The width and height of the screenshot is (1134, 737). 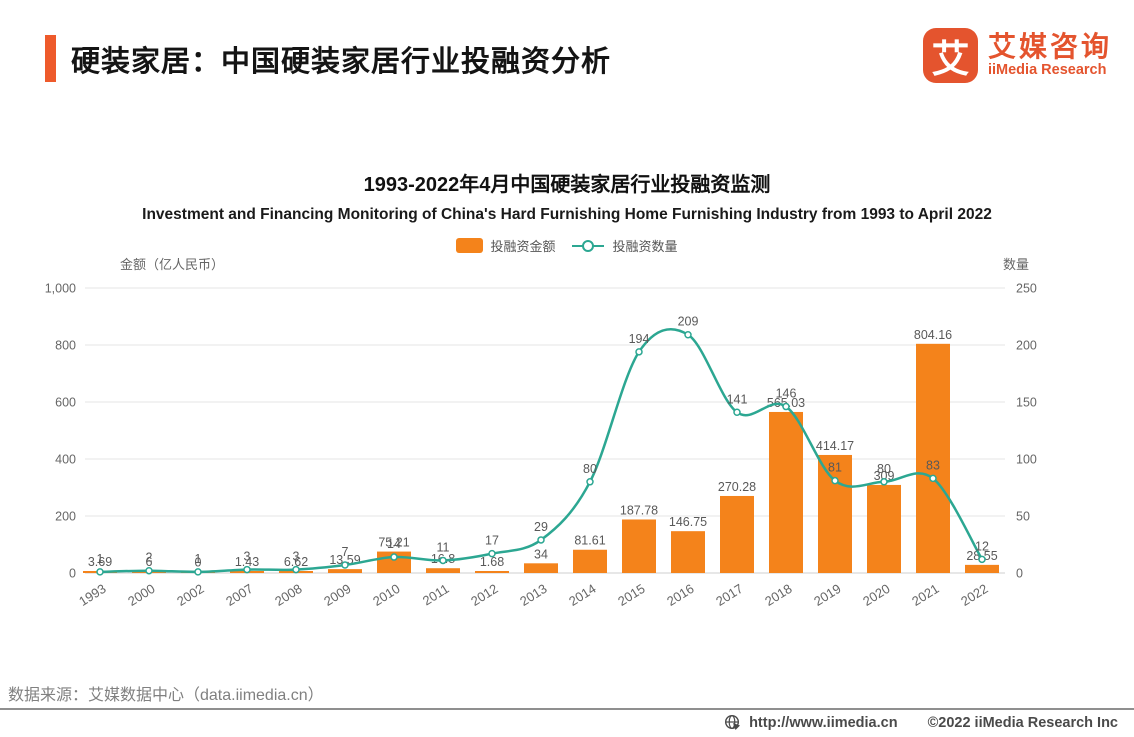 What do you see at coordinates (884, 482) in the screenshot?
I see `line-point-2020` at bounding box center [884, 482].